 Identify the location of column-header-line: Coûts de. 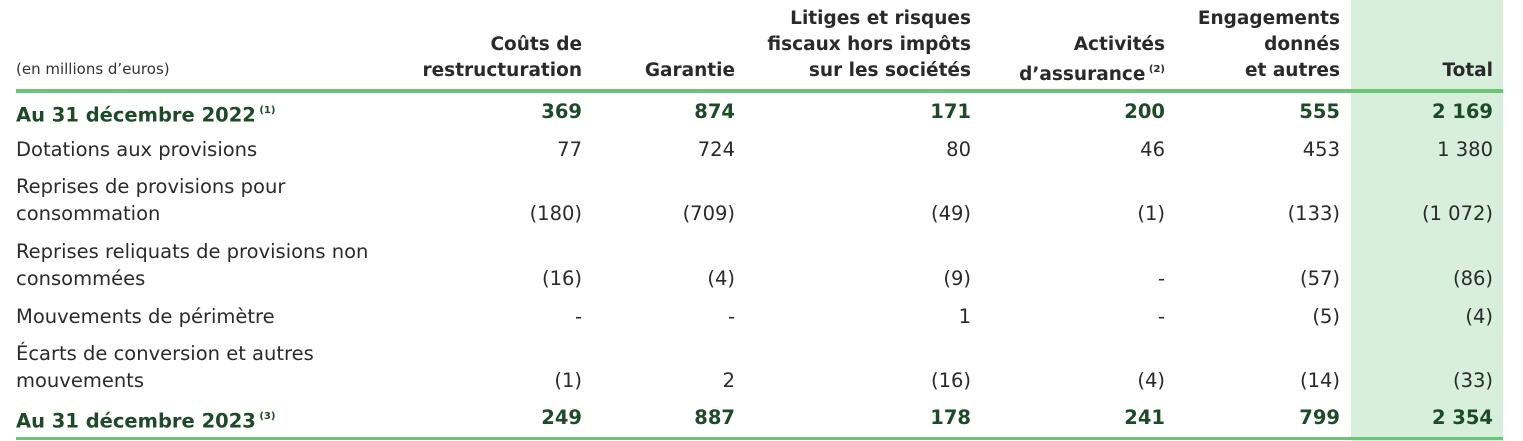
(536, 44).